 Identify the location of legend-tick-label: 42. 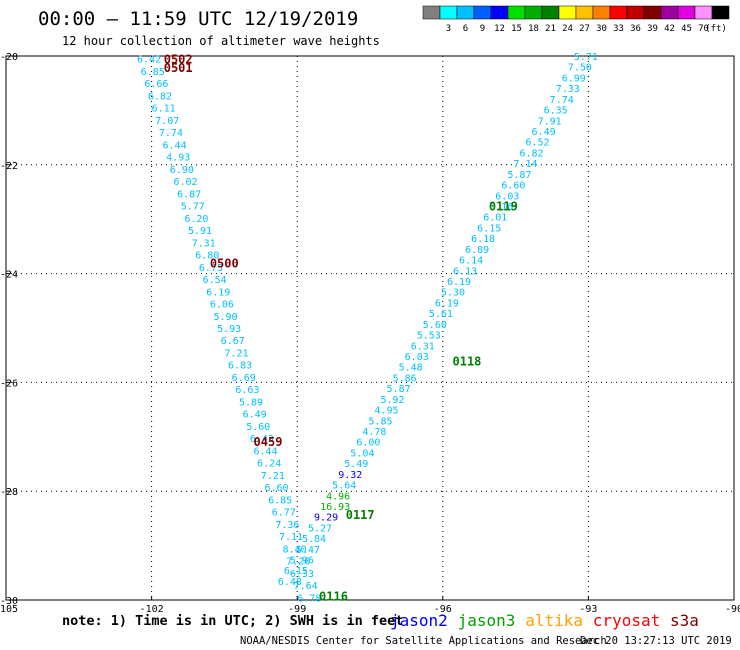
(669, 29).